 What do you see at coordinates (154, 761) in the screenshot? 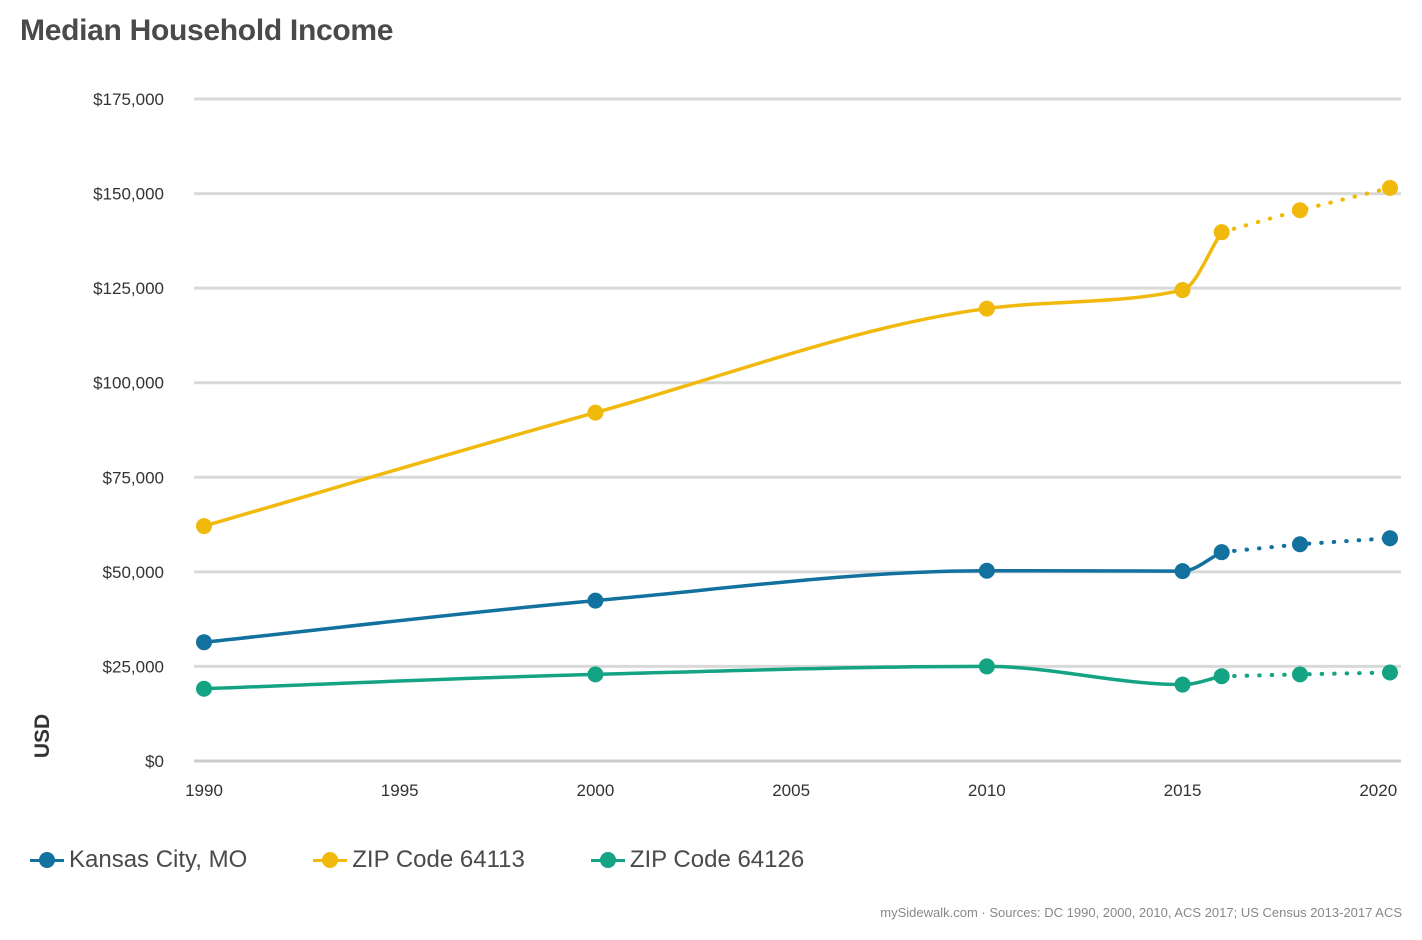
I see `y-tick-label: $0` at bounding box center [154, 761].